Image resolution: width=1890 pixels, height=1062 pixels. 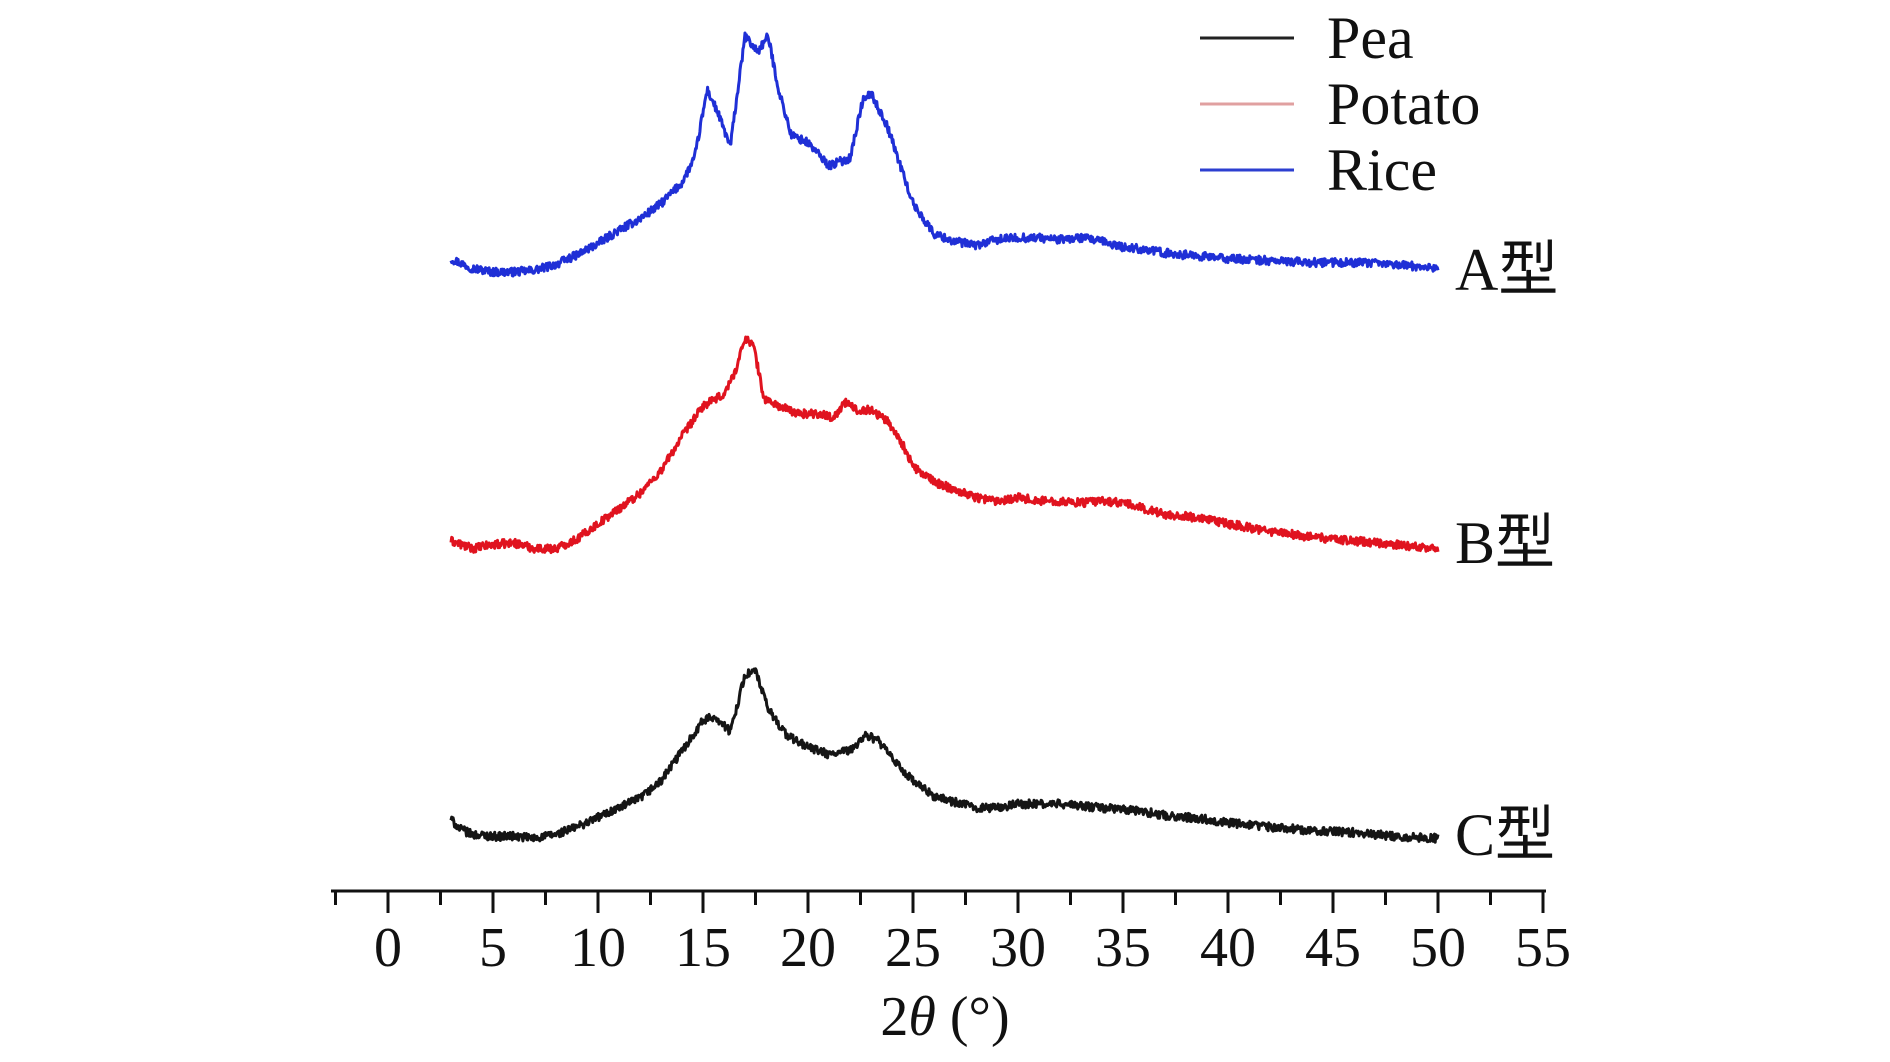 I want to click on x-tick-label: 30, so click(x=1018, y=948).